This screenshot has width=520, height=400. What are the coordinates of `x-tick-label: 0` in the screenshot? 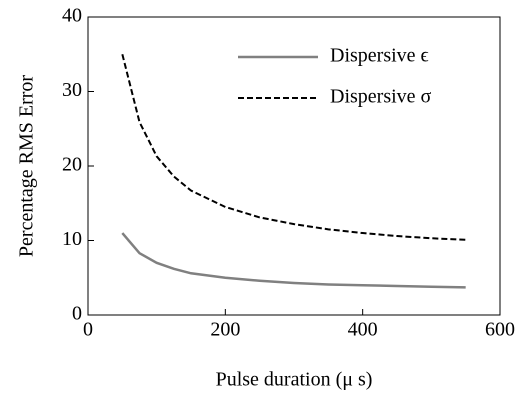 It's located at (88, 330).